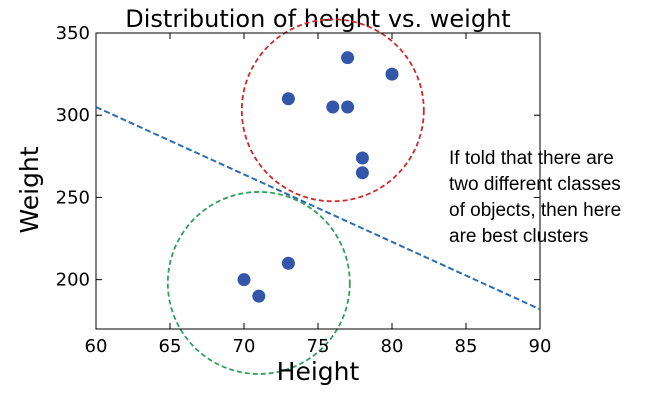  Describe the element at coordinates (535, 210) in the screenshot. I see `annotation-line: of objects, then here` at that location.